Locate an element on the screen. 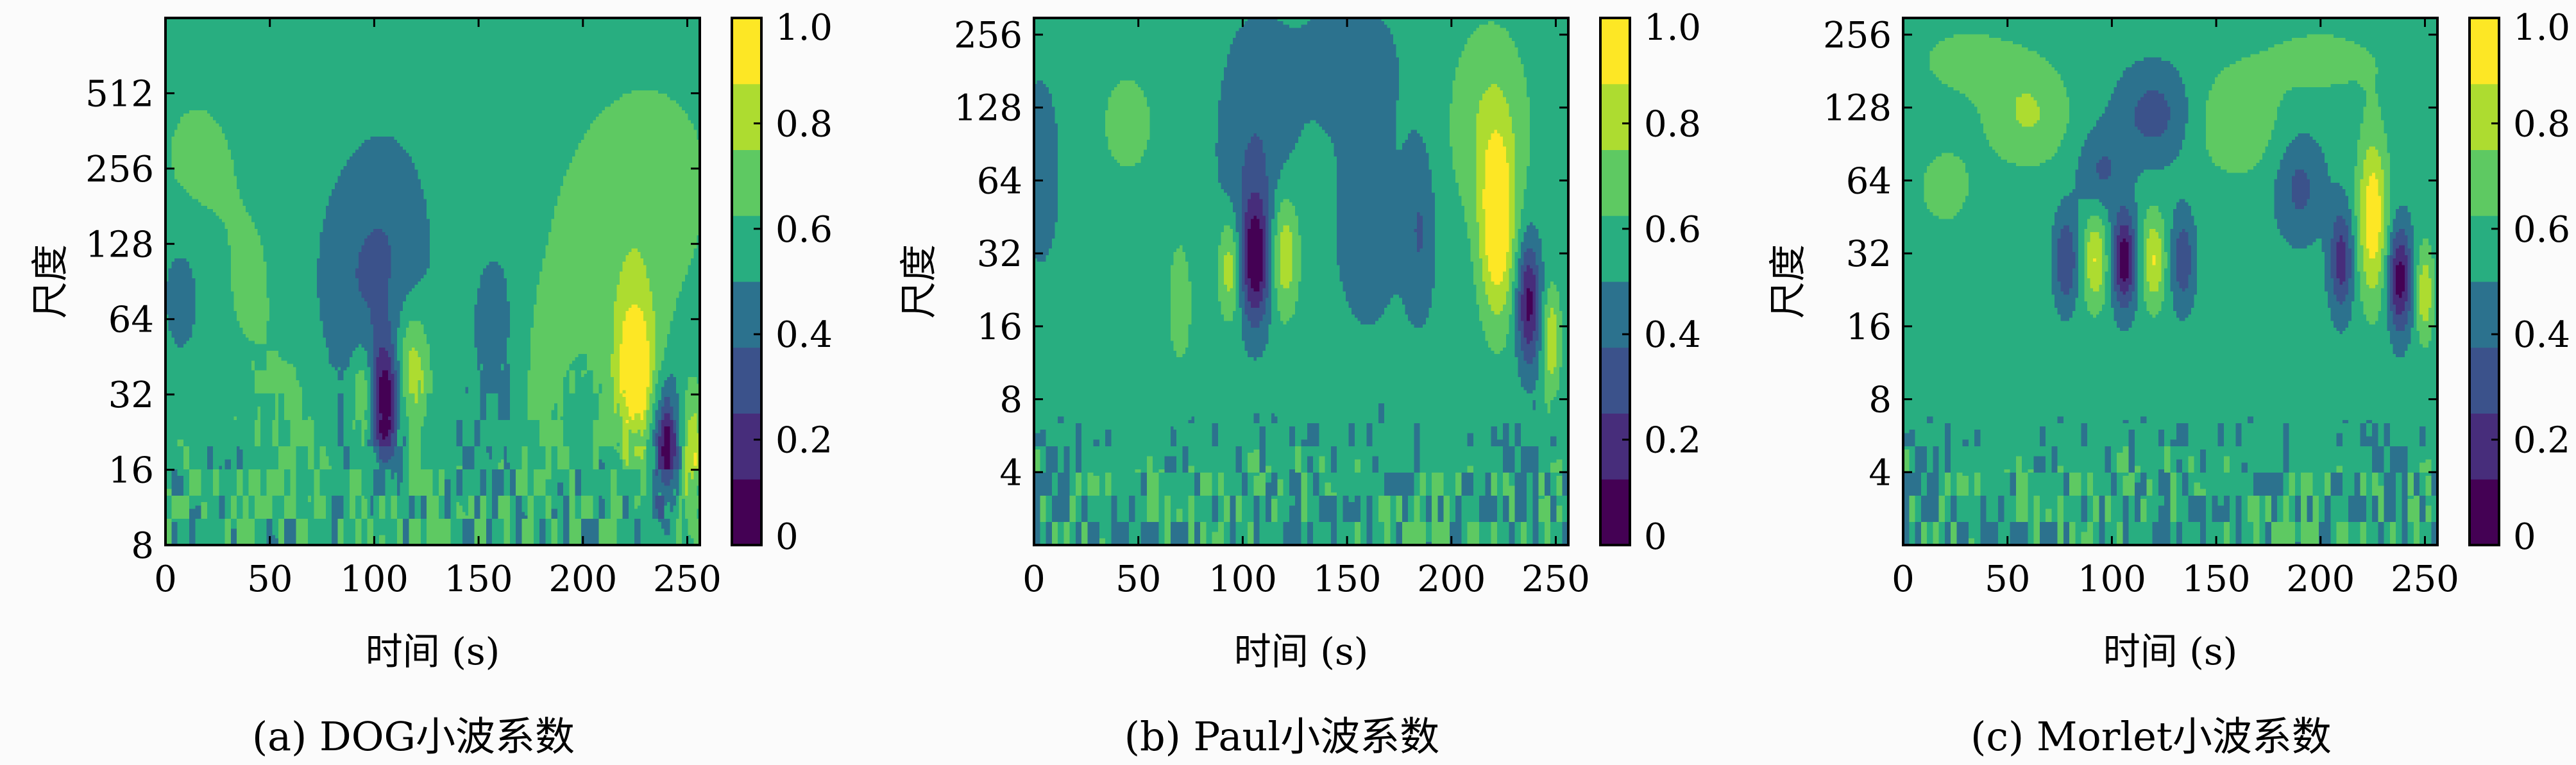  panel-caption: (a) DOG小波系数 is located at coordinates (413, 736).